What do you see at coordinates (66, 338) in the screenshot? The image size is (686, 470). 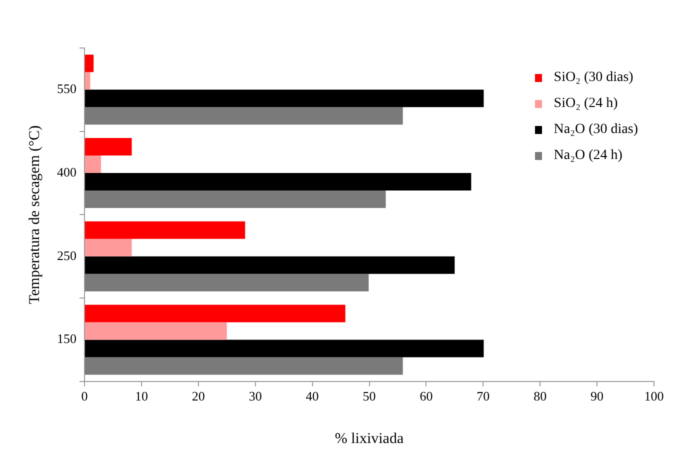 I see `y-tick-label: 150` at bounding box center [66, 338].